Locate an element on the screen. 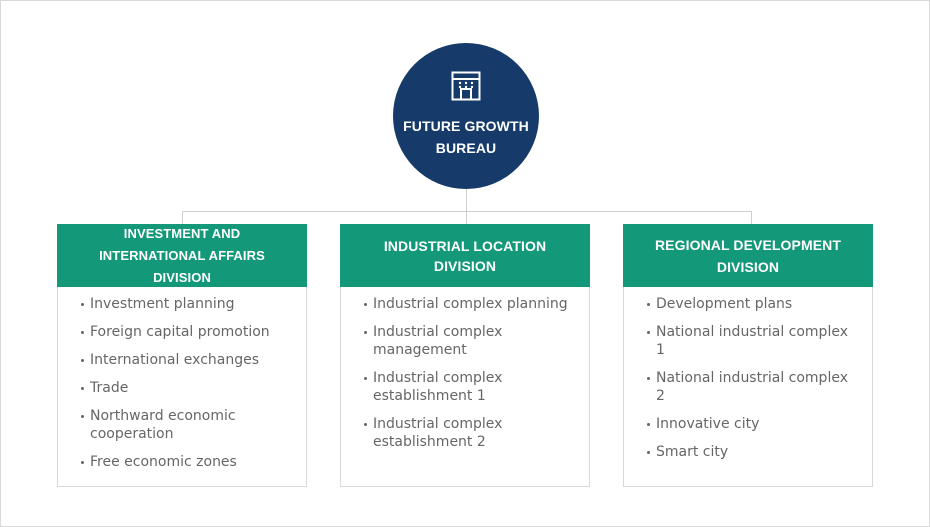  list-item: National industrial complex 2 is located at coordinates (748, 387).